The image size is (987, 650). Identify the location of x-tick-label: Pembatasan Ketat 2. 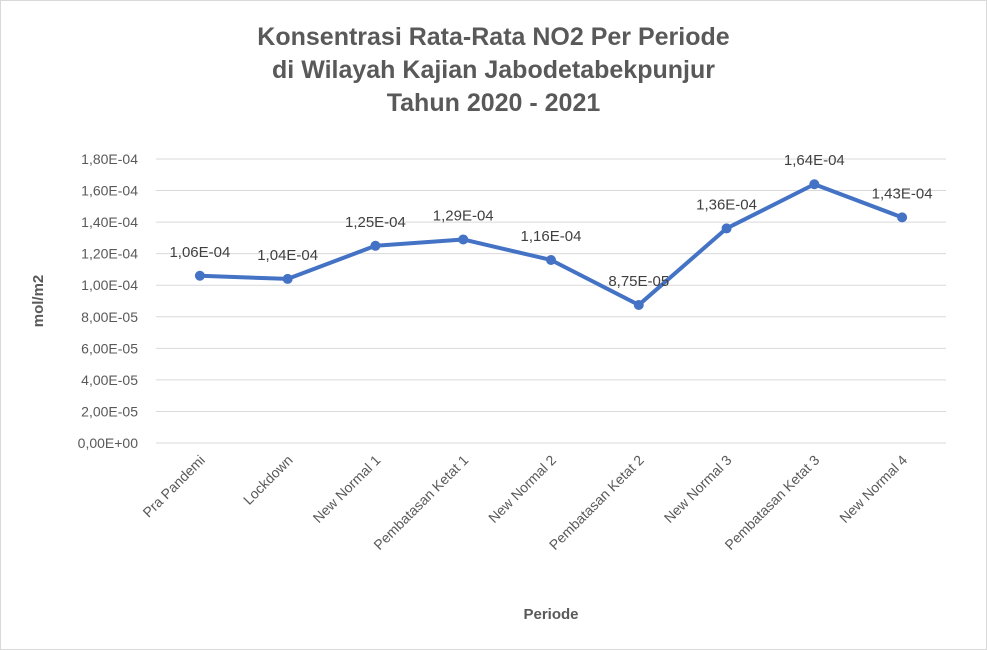
(596, 502).